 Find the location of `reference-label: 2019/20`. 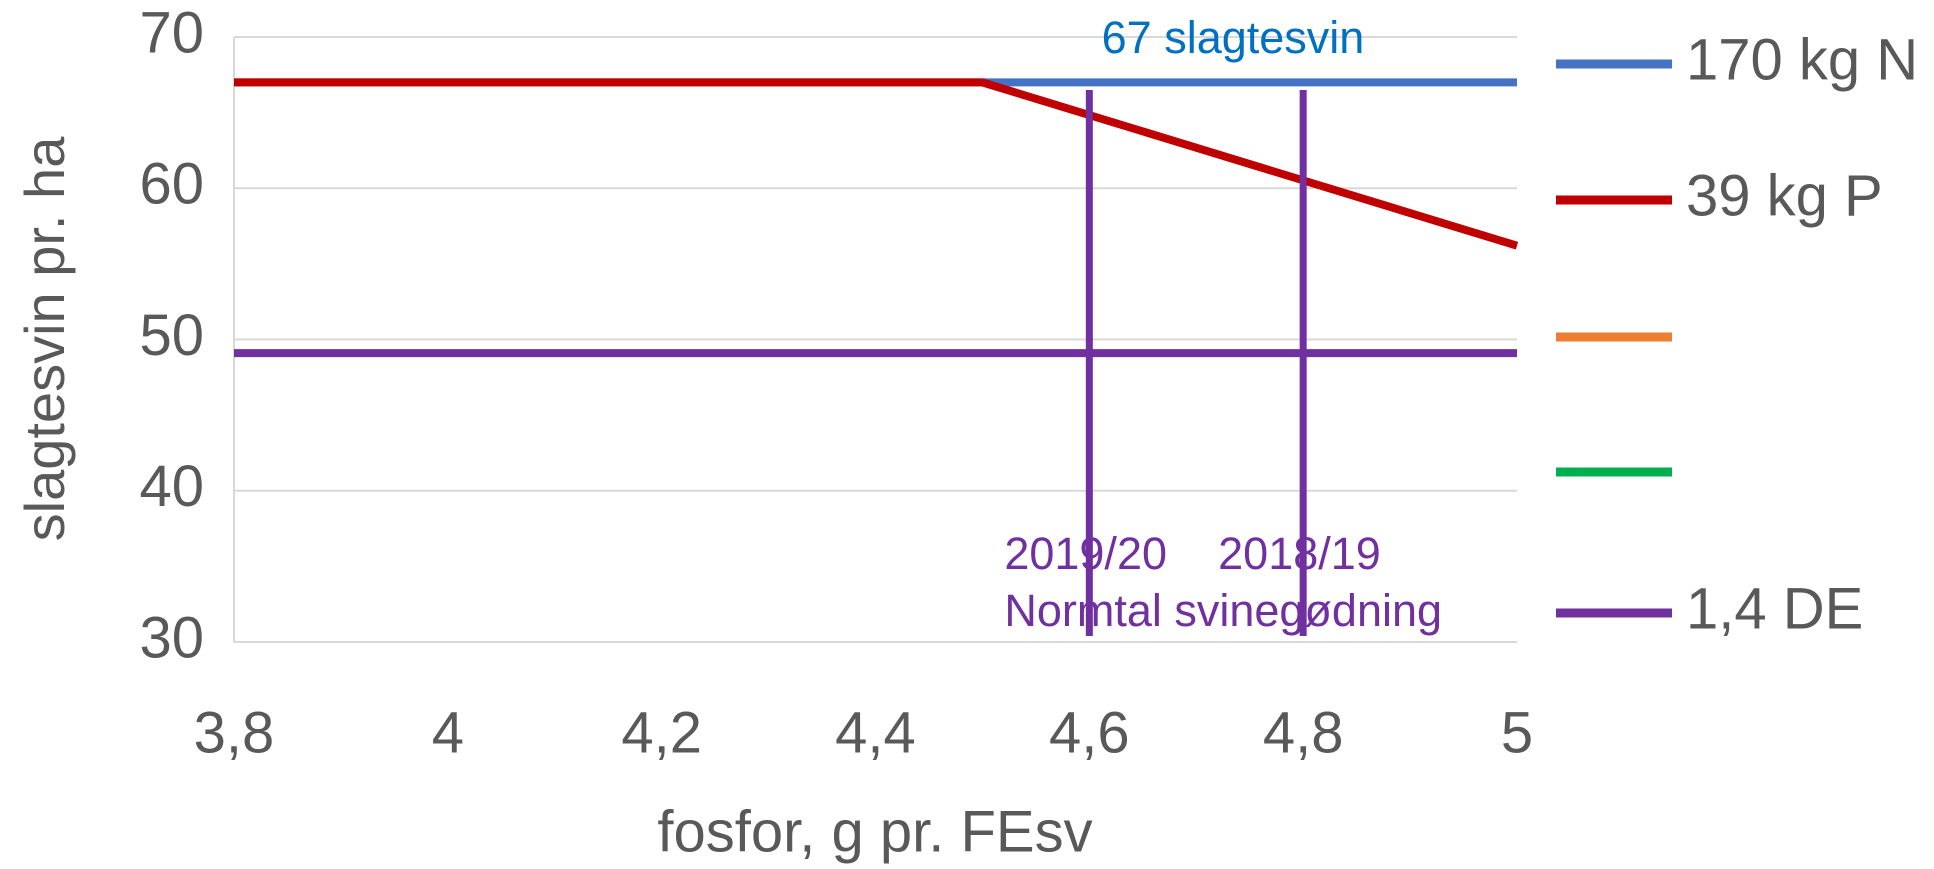

reference-label: 2019/20 is located at coordinates (1085, 553).